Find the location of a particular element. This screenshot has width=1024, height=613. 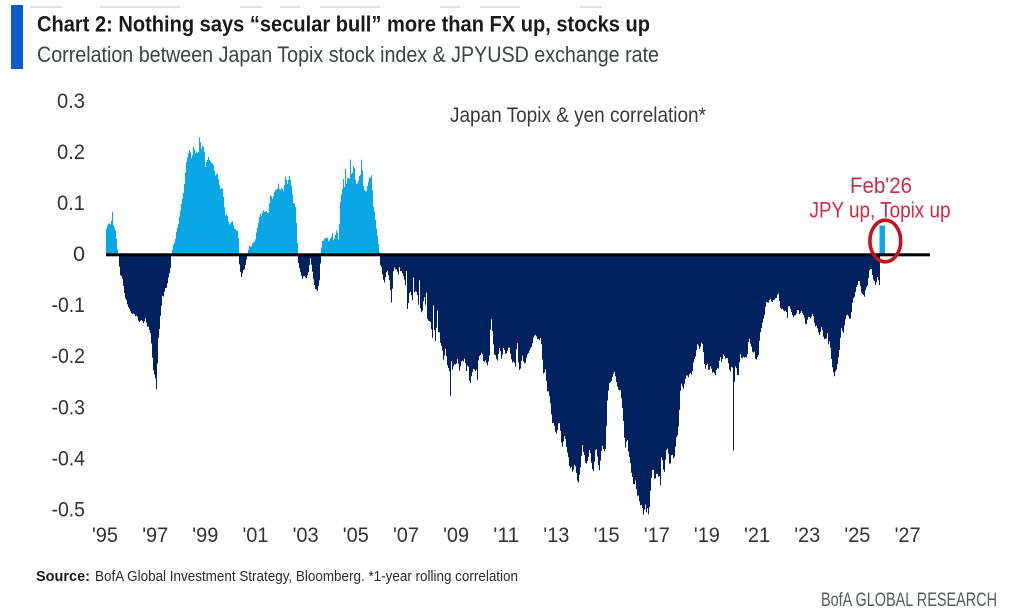

svg-text: -0.3 is located at coordinates (69, 407).